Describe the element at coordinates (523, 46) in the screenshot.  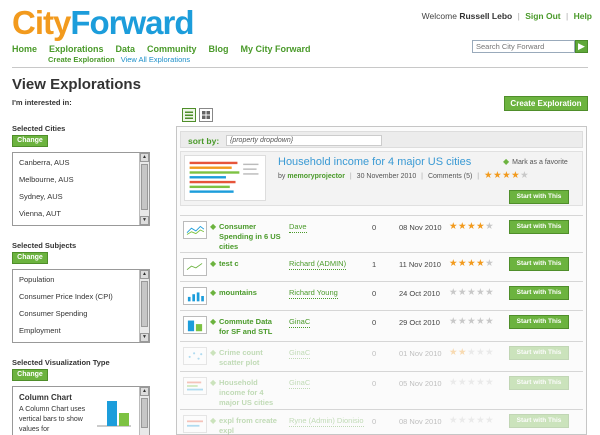
I see `search-input` at that location.